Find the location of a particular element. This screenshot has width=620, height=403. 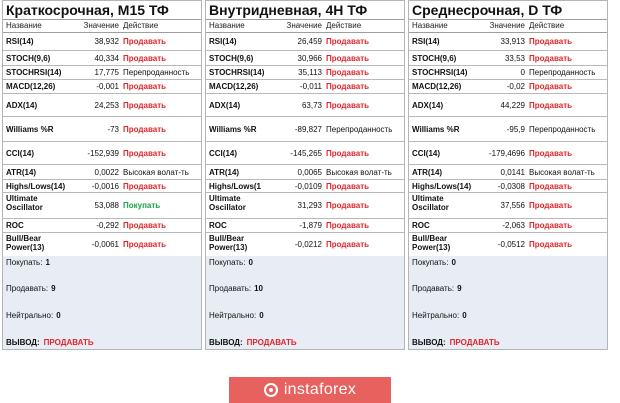

brand-banner: instaforex is located at coordinates (310, 390).